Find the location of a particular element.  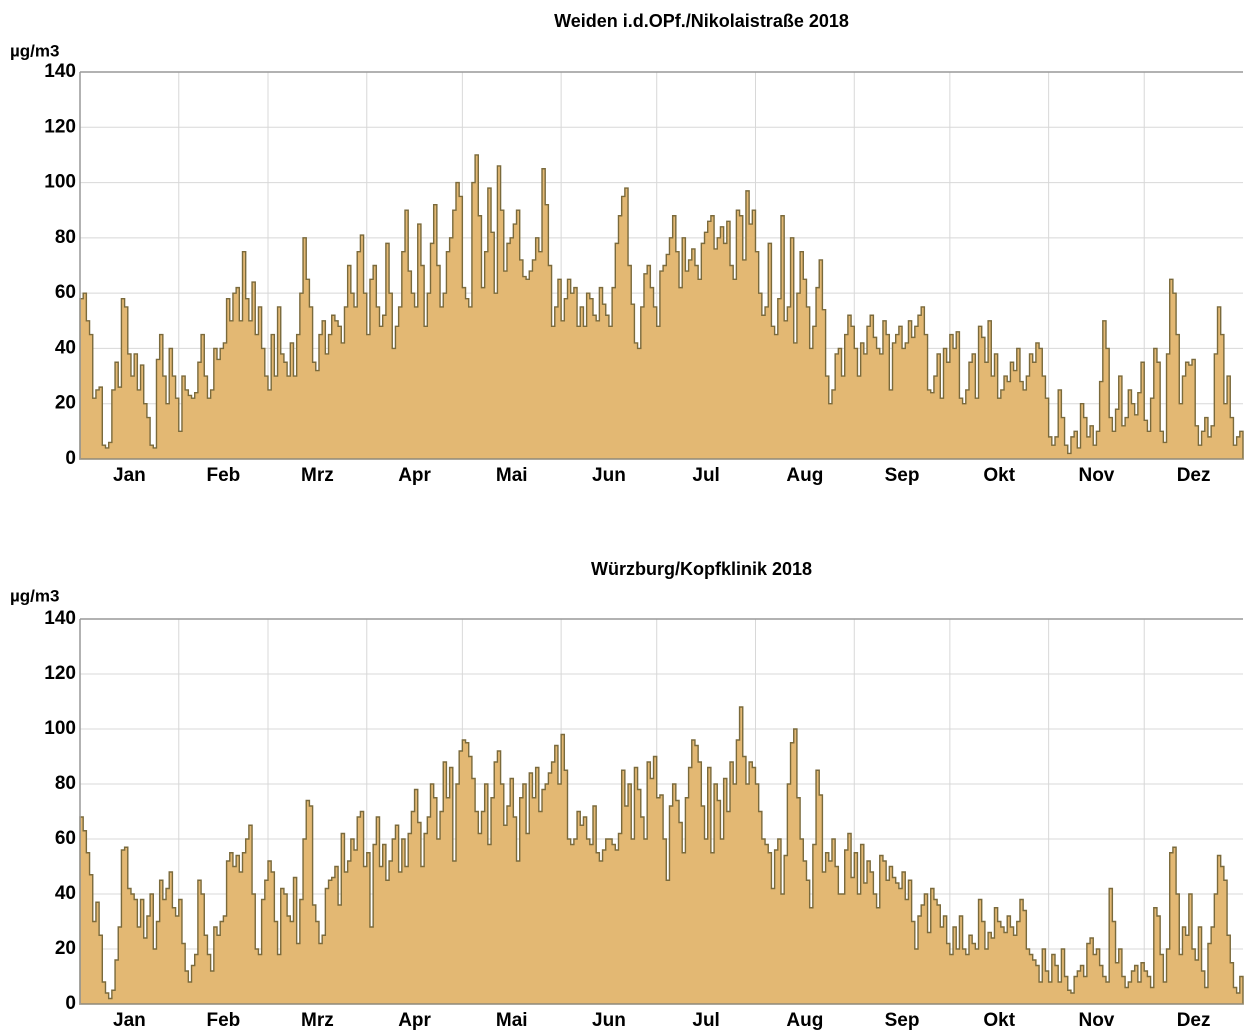

chart-title: Würzburg/Kopfklinik 2018 is located at coordinates (701, 569).